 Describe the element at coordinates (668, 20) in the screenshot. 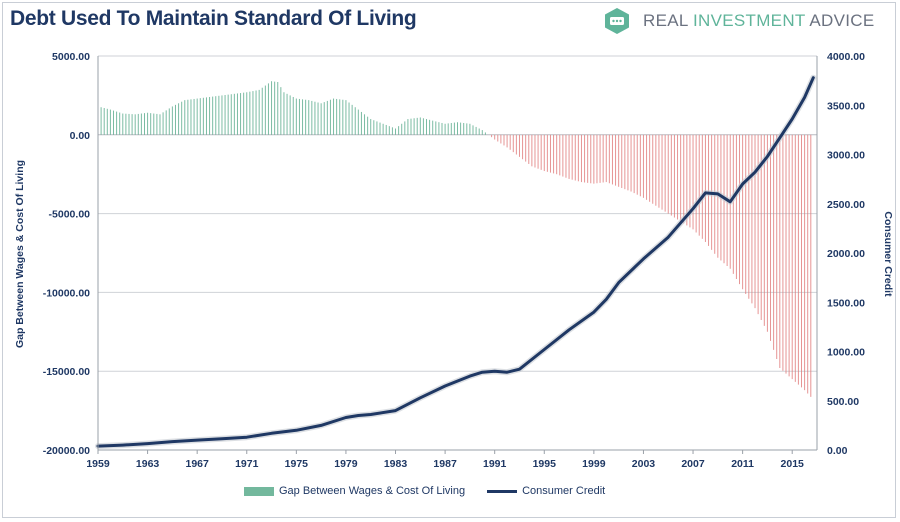

I see `brand-name-part1: REAL` at that location.